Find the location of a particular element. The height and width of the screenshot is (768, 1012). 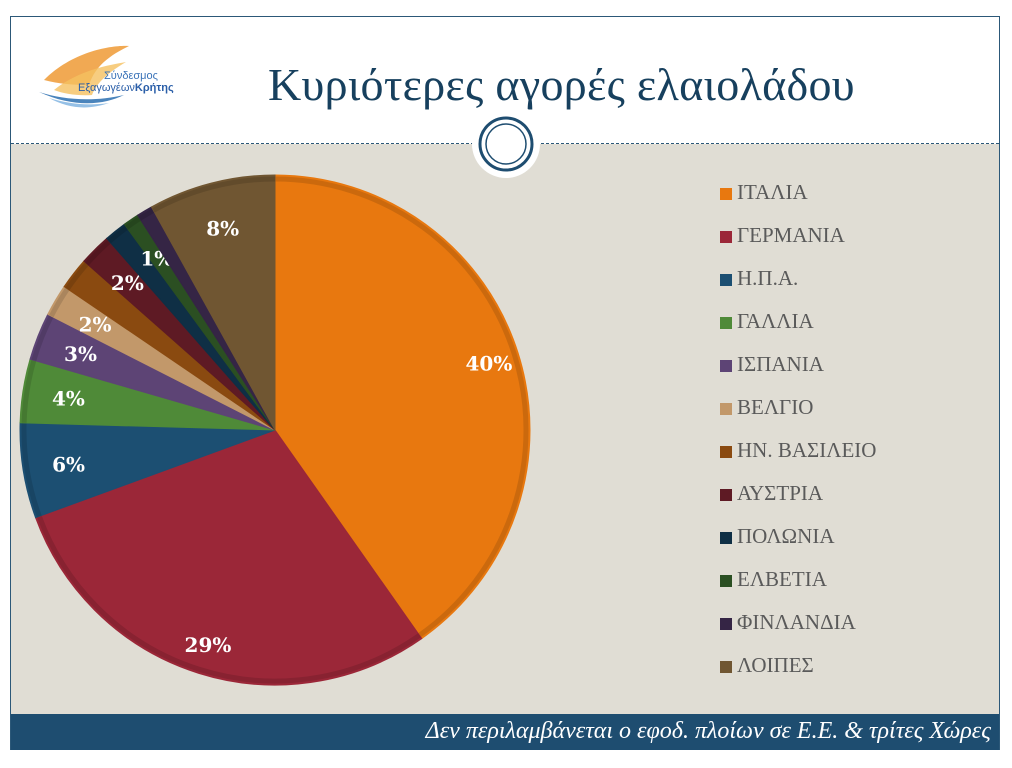

logo-text-line2: ΕξαγωγέωνΚρήτης is located at coordinates (126, 88).